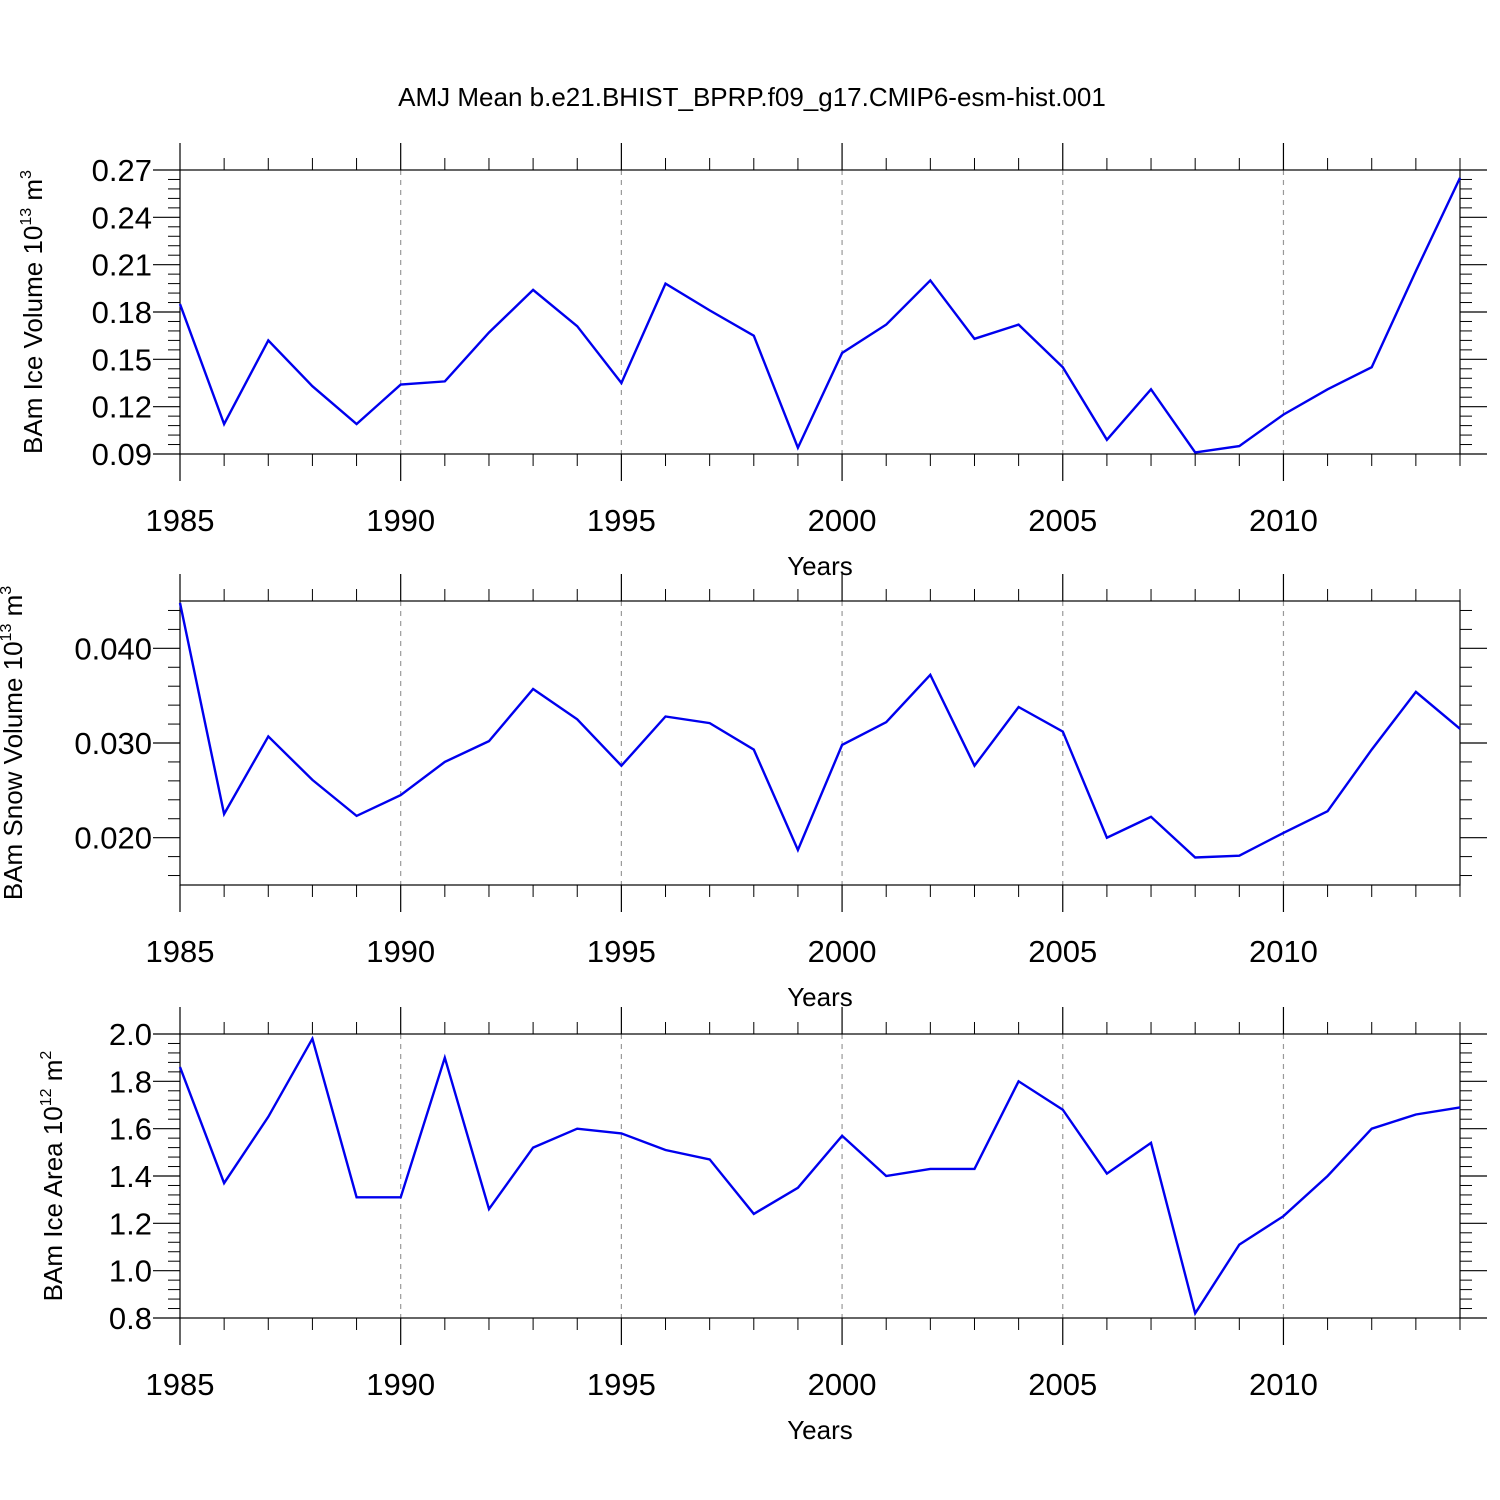 The image size is (1500, 1500). I want to click on y-tick-label: 0.040, so click(113, 648).